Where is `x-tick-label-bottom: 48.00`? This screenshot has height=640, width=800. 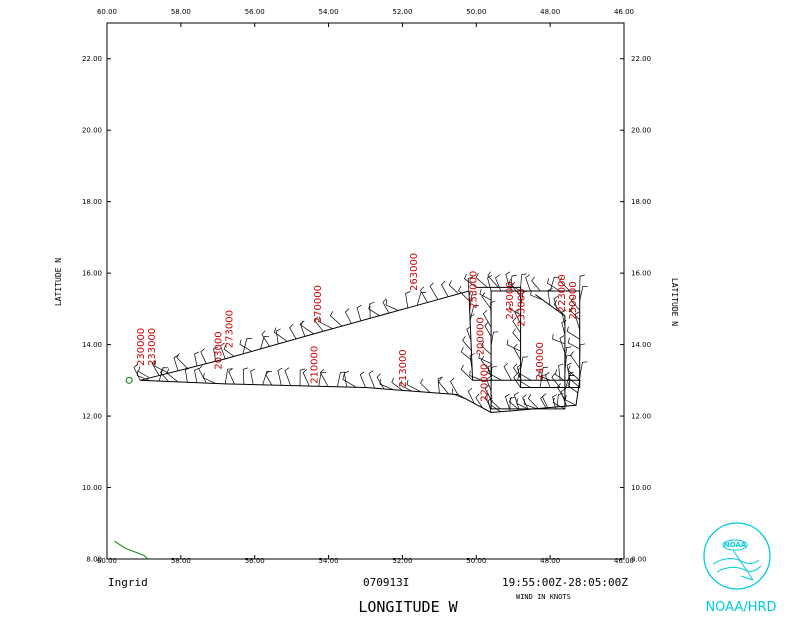
x-tick-label-bottom: 48.00 is located at coordinates (550, 561).